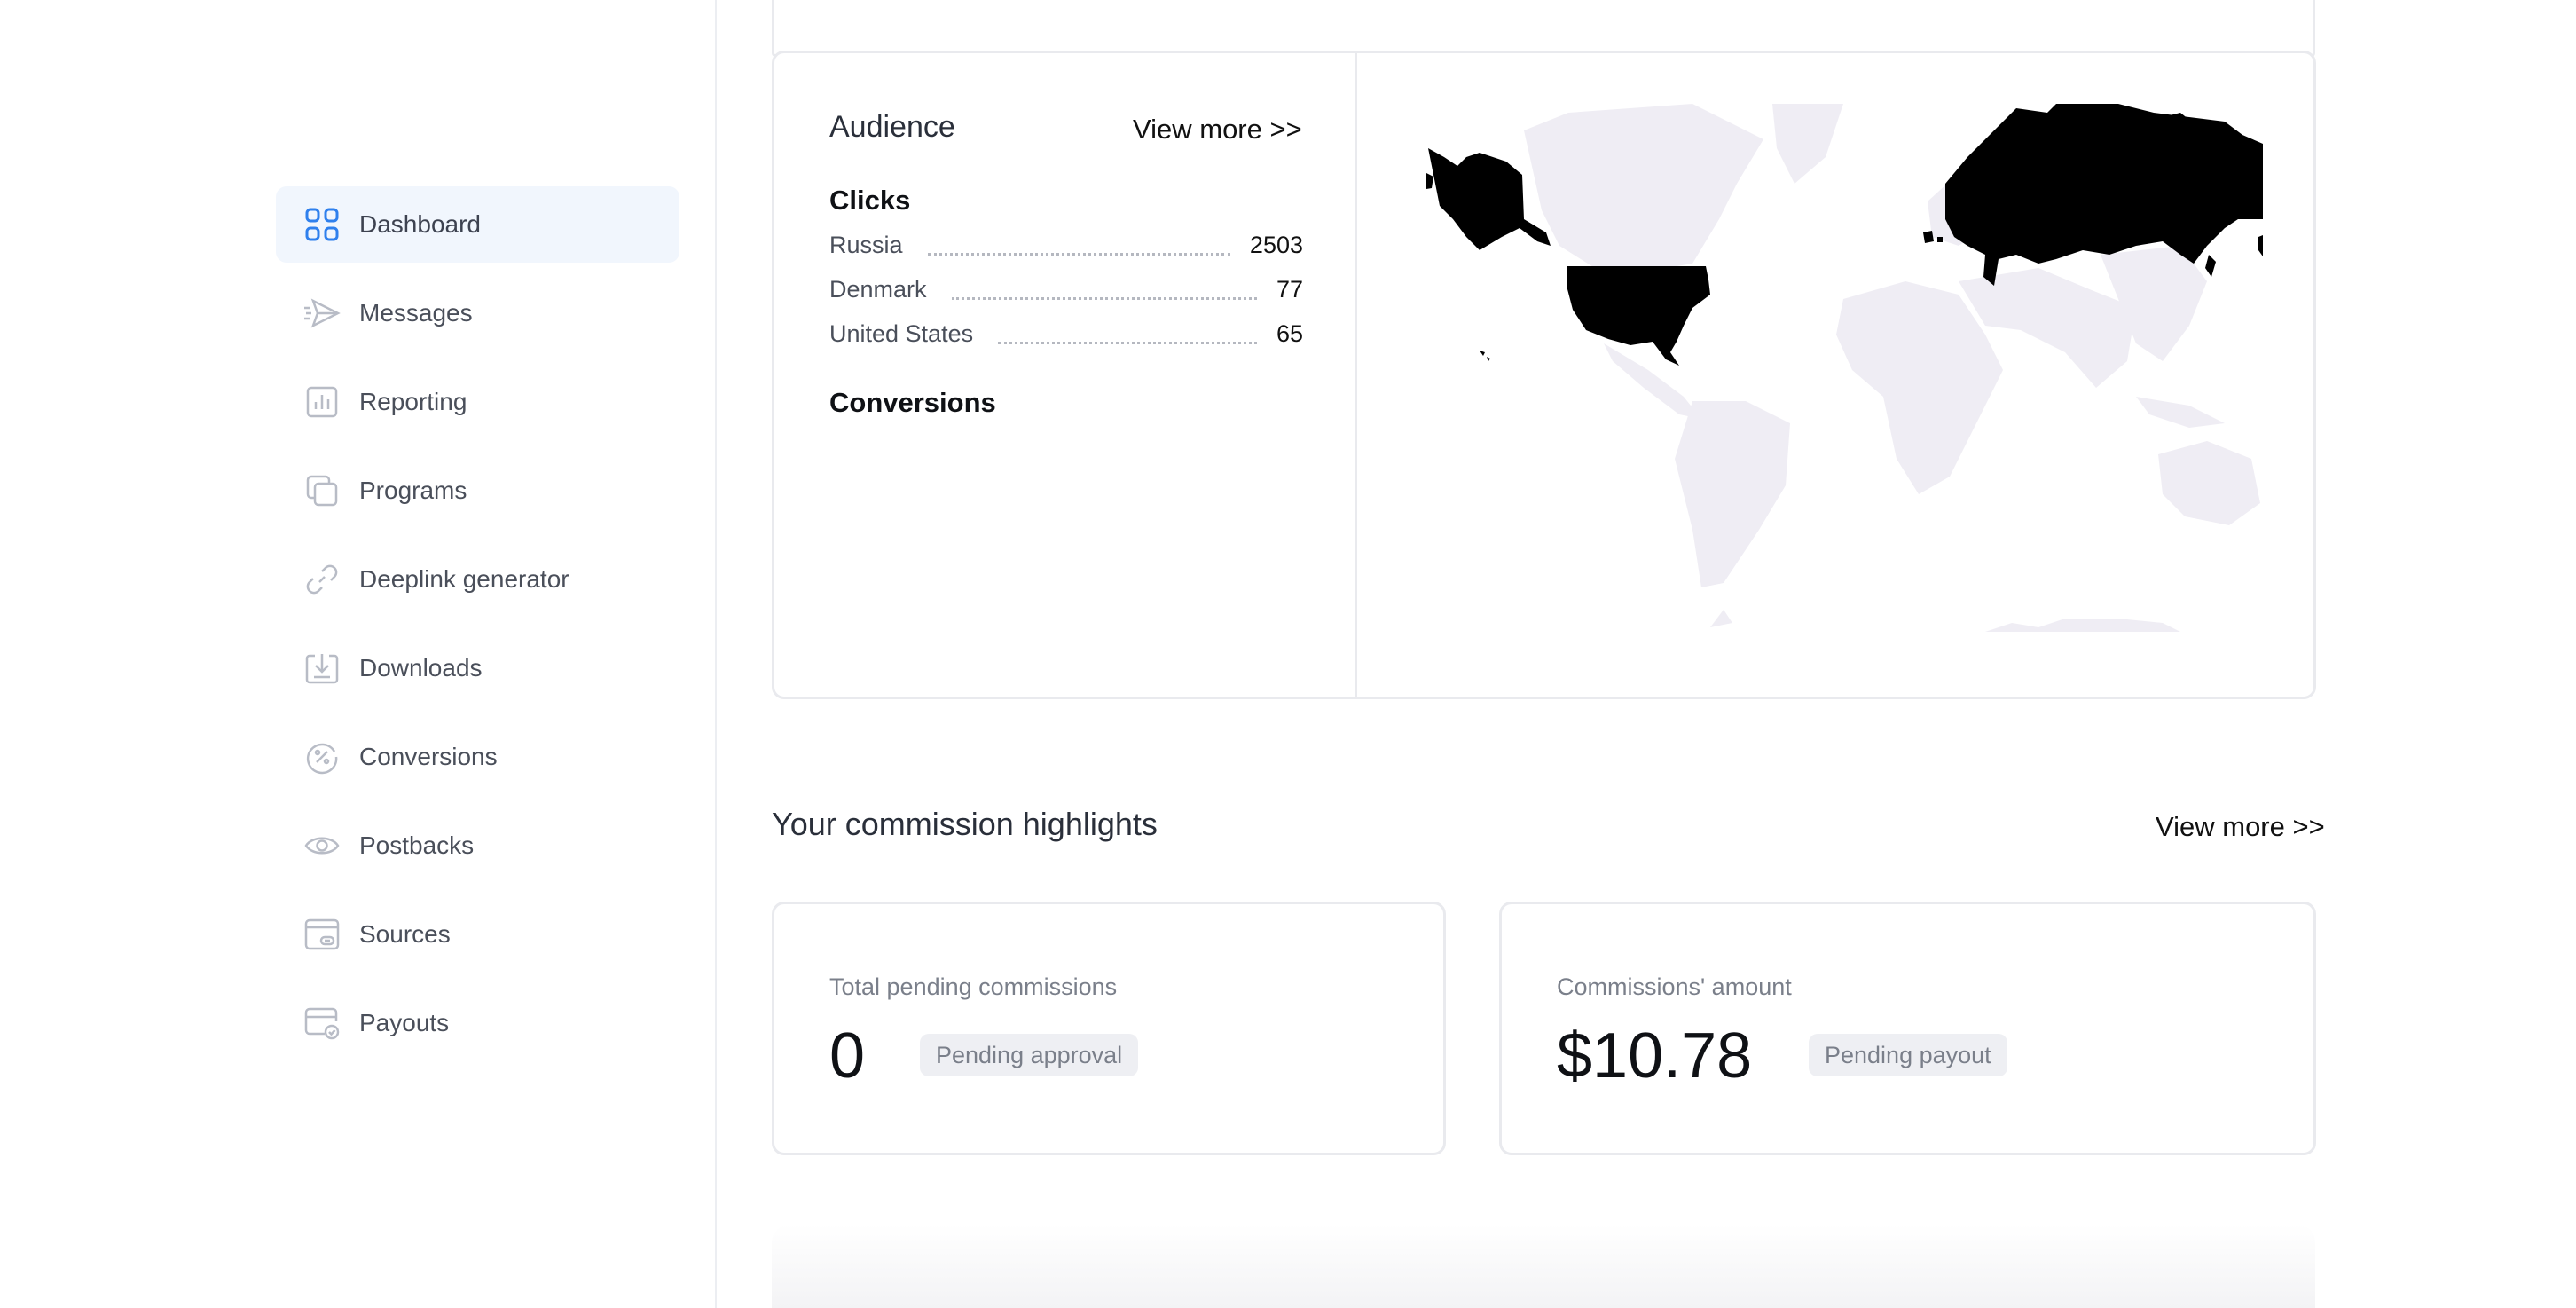  I want to click on stat-value: 0, so click(847, 1055).